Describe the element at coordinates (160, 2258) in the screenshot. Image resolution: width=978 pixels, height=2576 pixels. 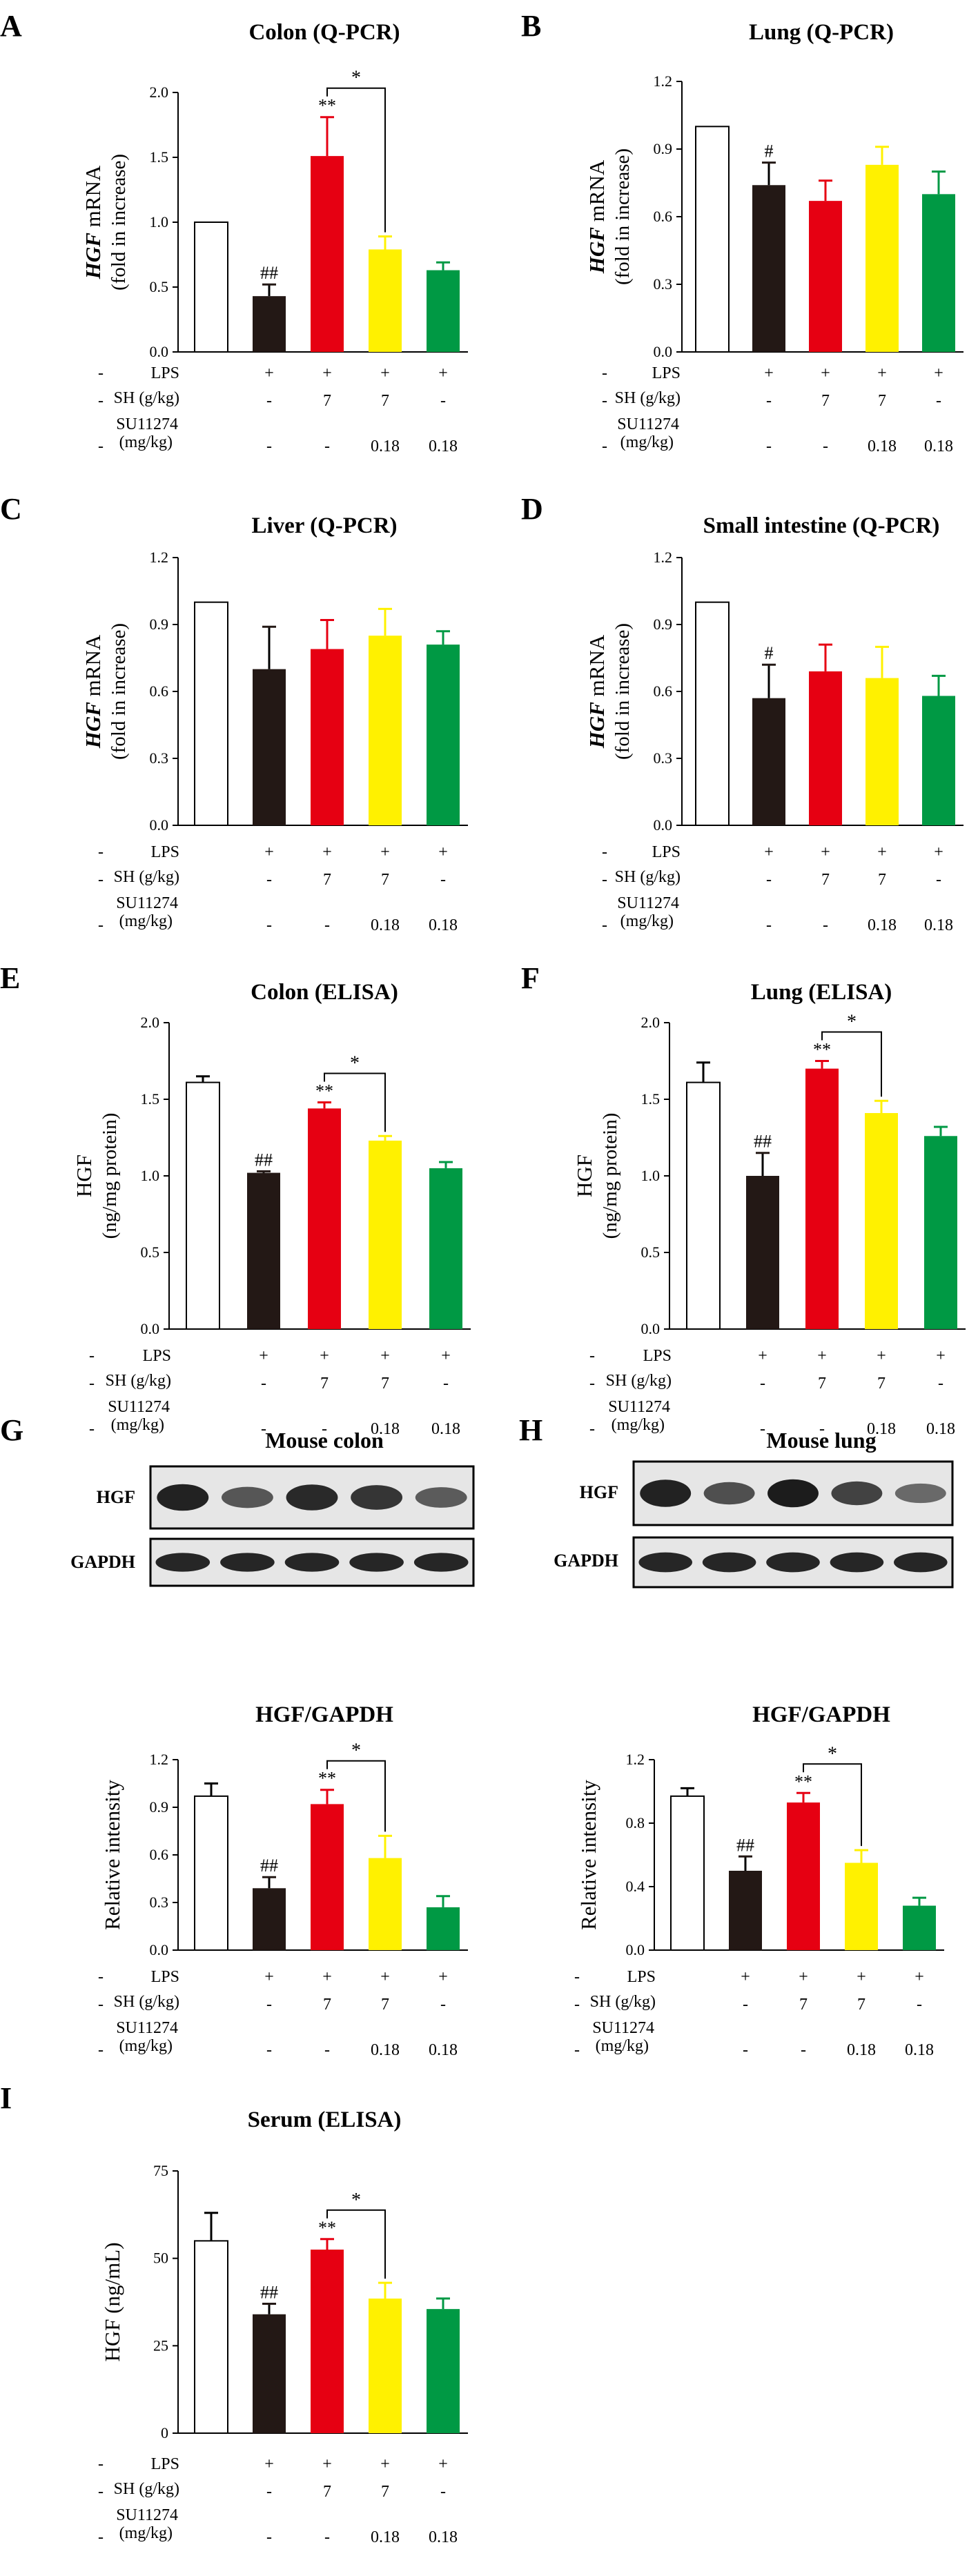
I see `y-tick-label: 50` at that location.